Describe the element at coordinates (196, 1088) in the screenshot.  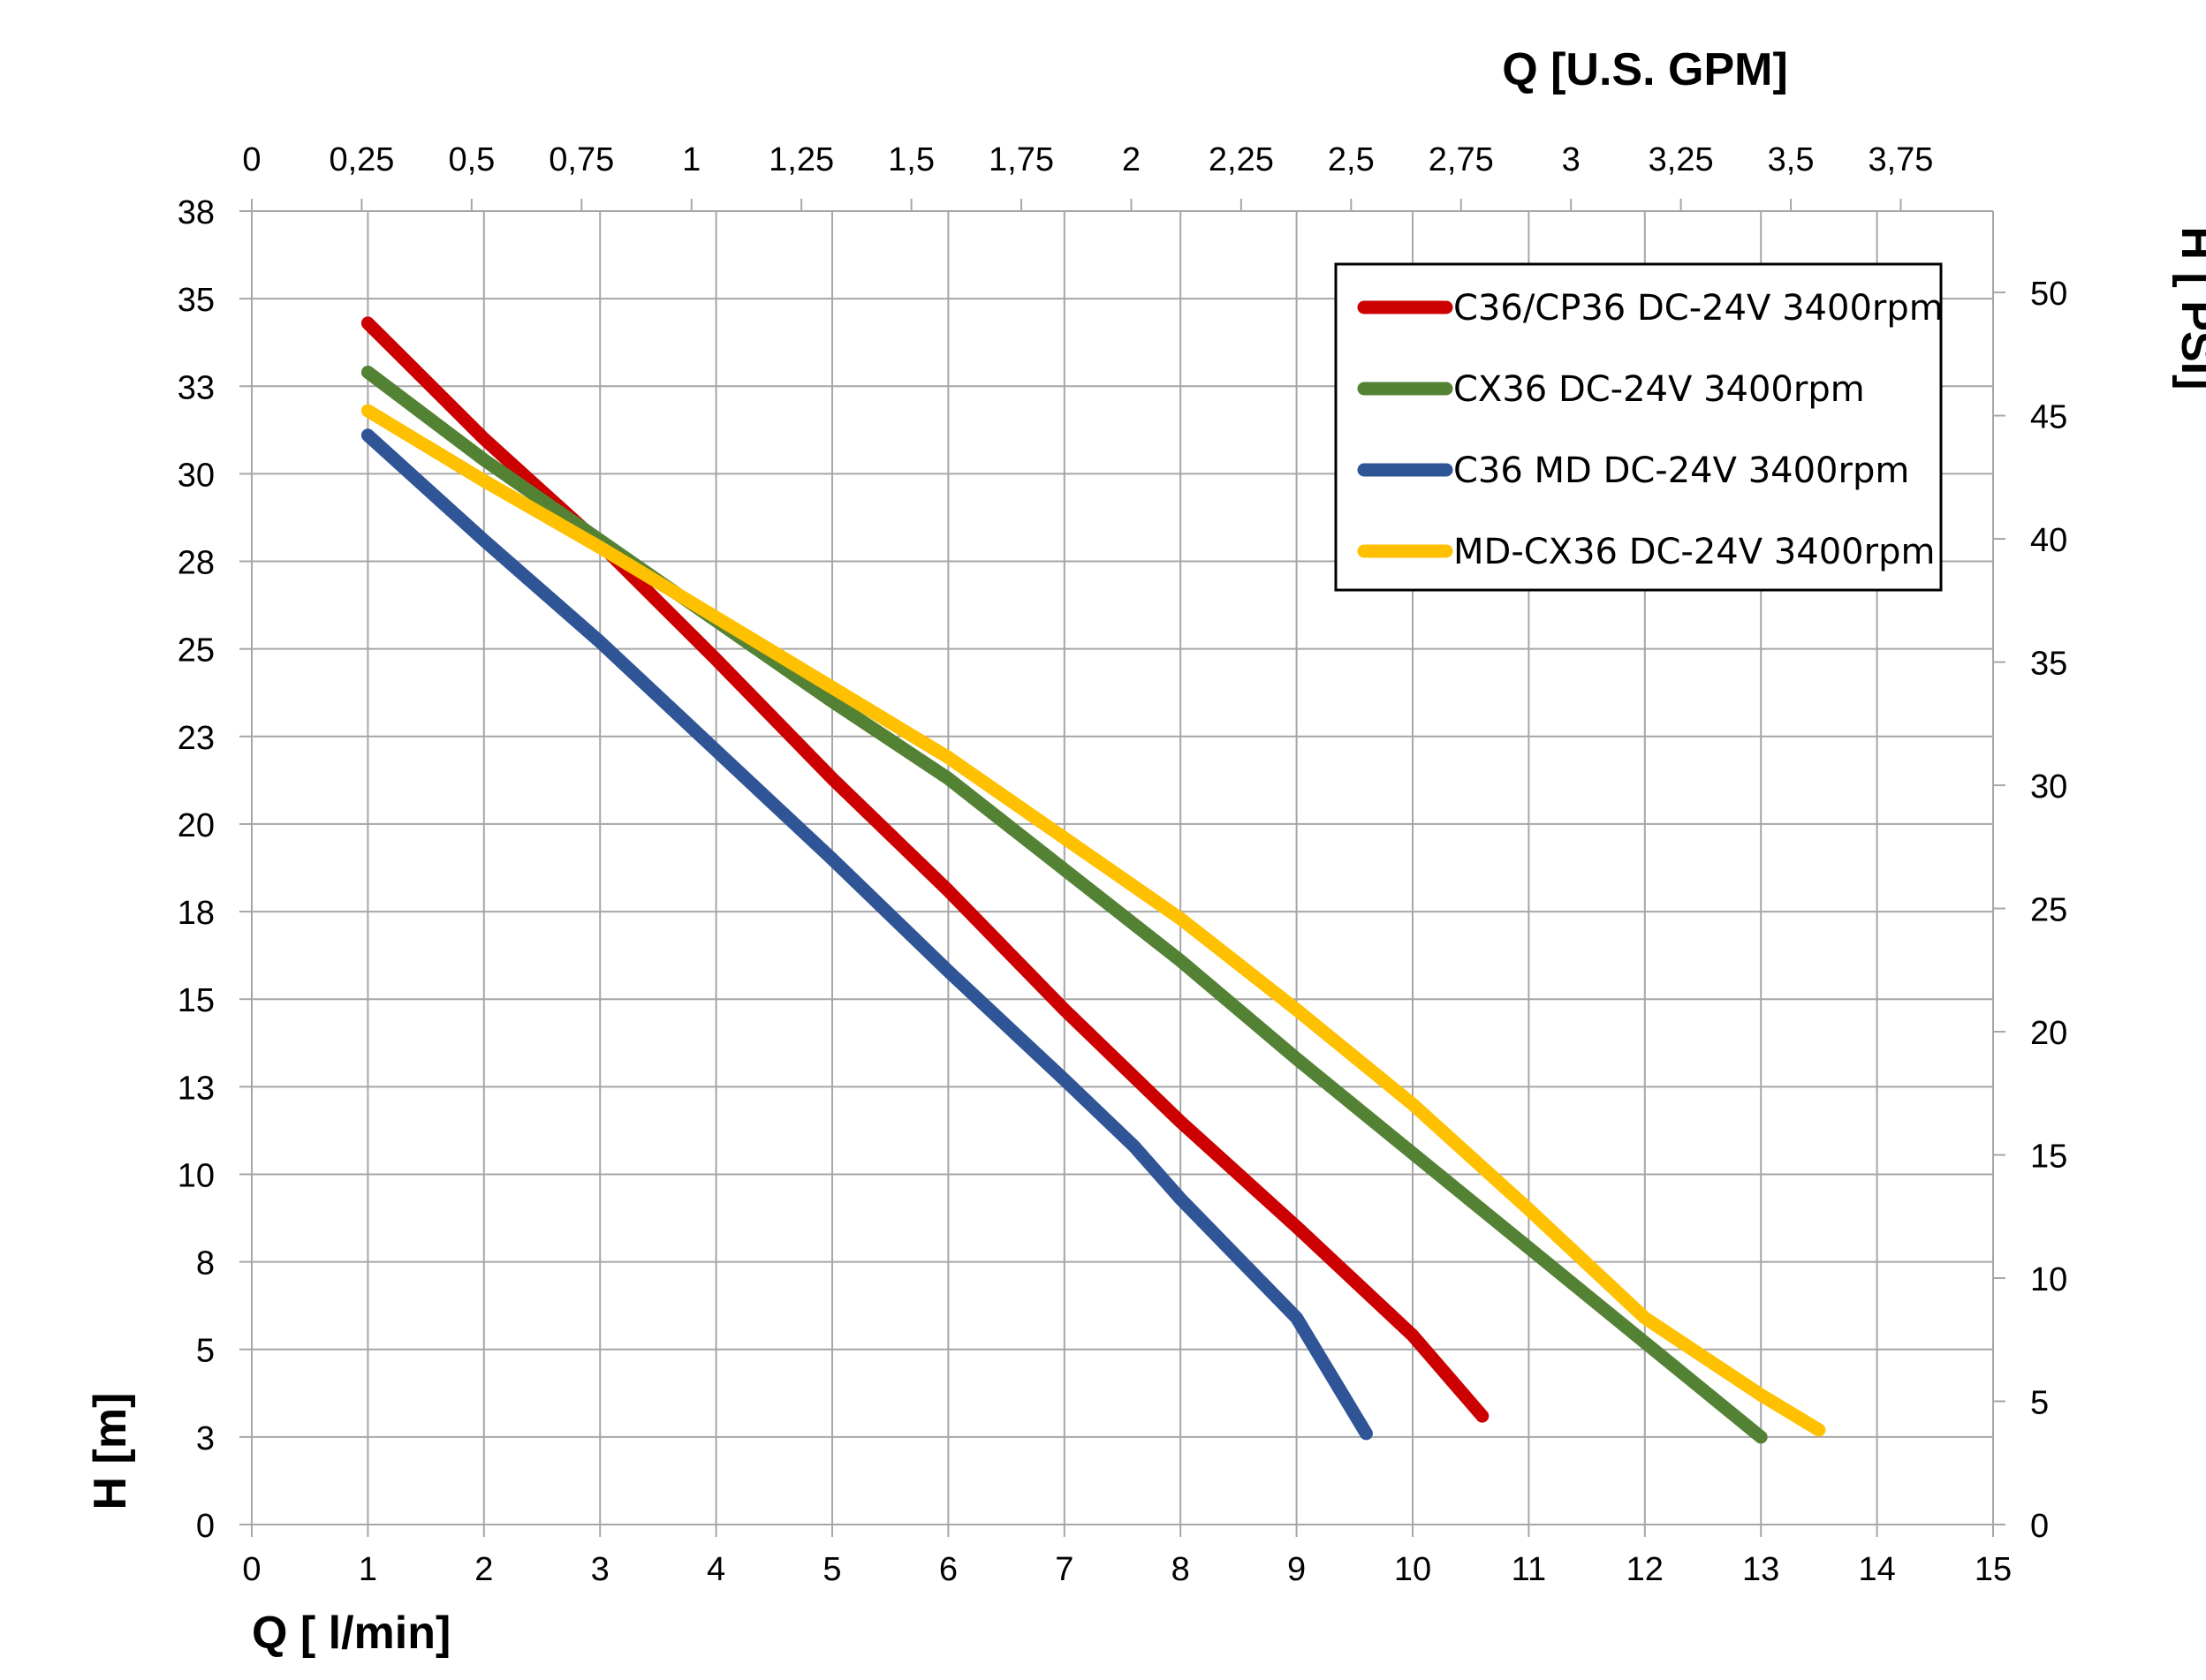
I see `y-tick-label: 13` at that location.